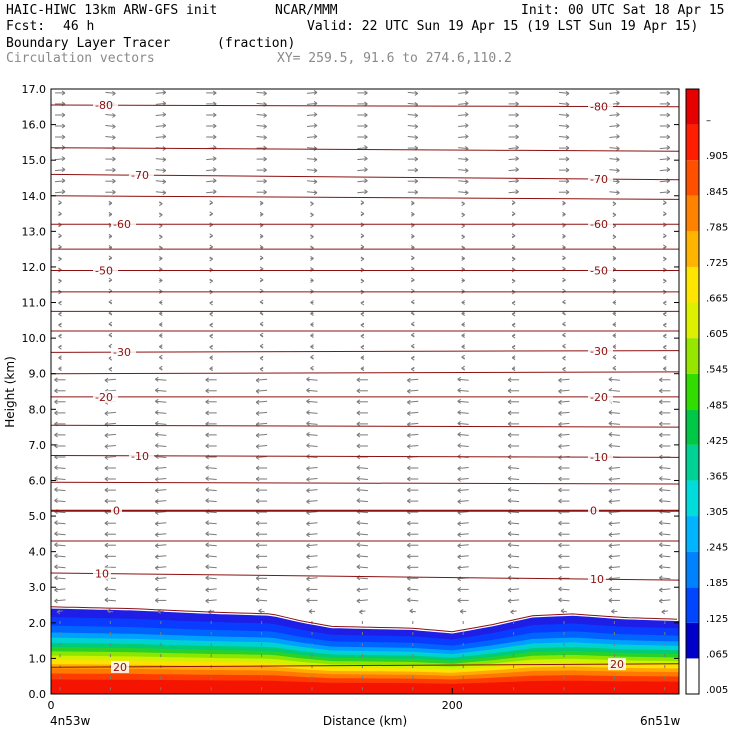  Describe the element at coordinates (122, 352) in the screenshot. I see `isotherm-label: -30` at that location.